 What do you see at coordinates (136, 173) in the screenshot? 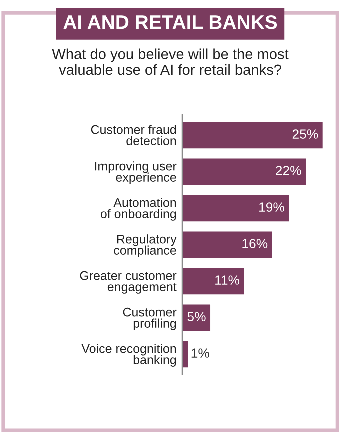
I see `y-tick-label: Improving user experience` at bounding box center [136, 173].